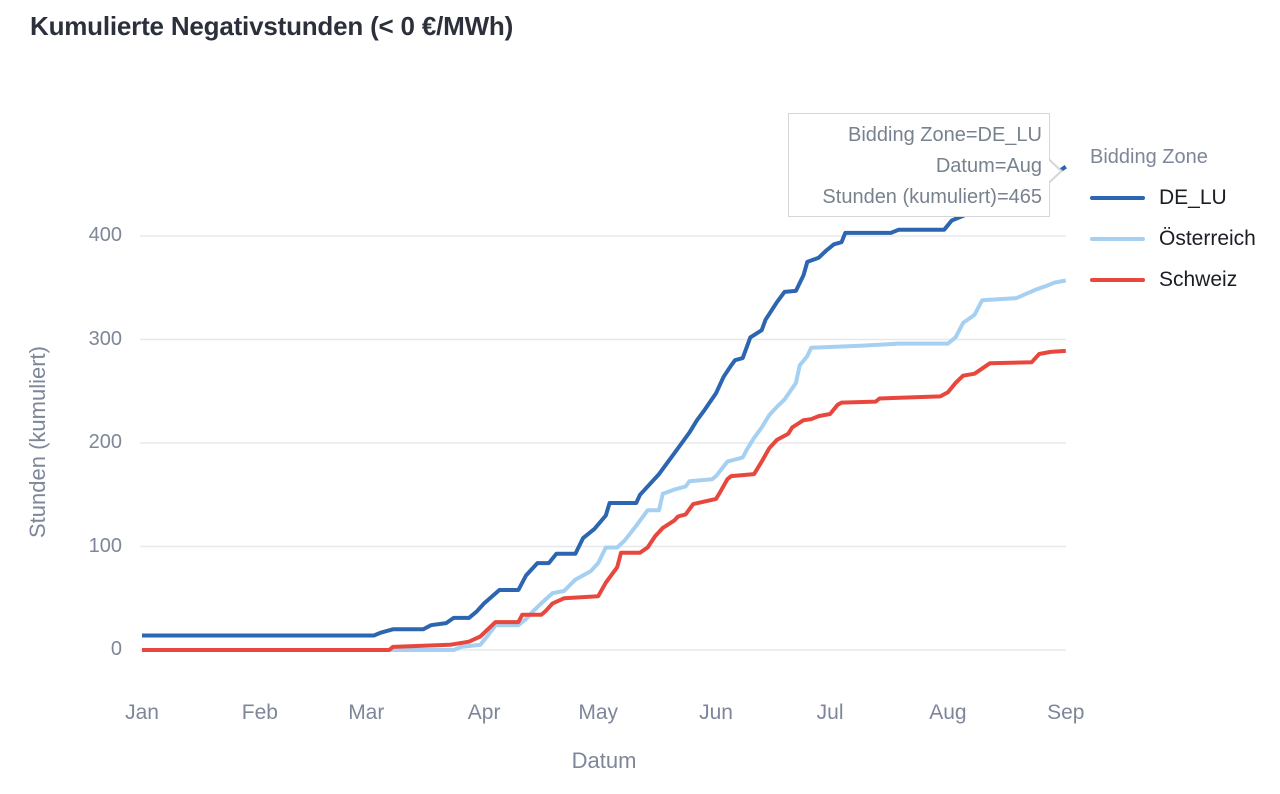 This screenshot has height=794, width=1280. I want to click on legend-items: DE_LU Österreich Schweiz, so click(1173, 239).